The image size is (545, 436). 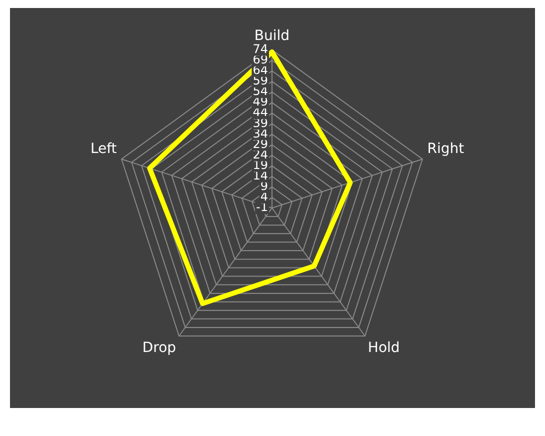 What do you see at coordinates (384, 348) in the screenshot?
I see `spoke-label: Hold` at bounding box center [384, 348].